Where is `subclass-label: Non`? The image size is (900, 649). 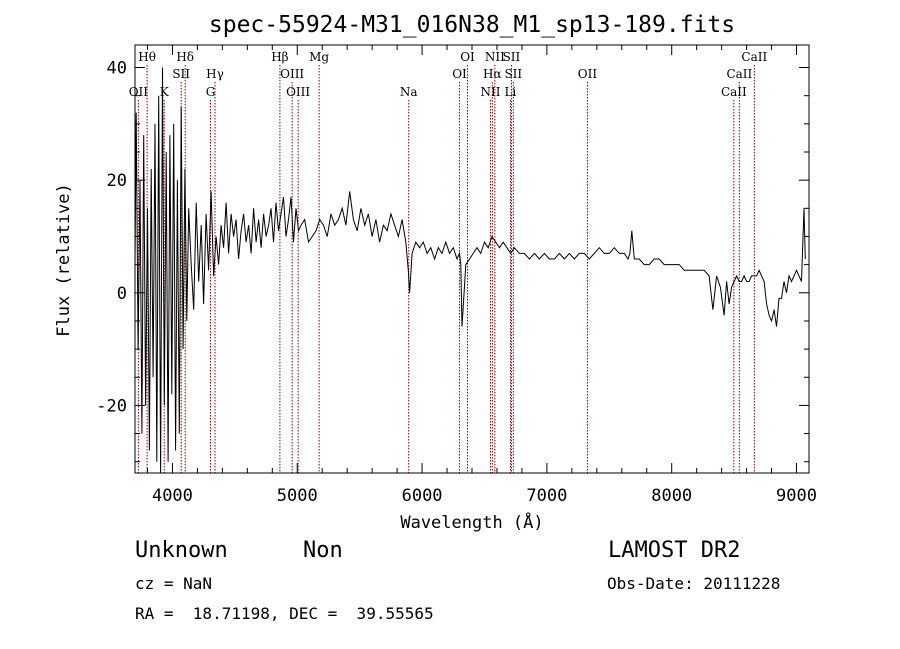
subclass-label: Non is located at coordinates (323, 550).